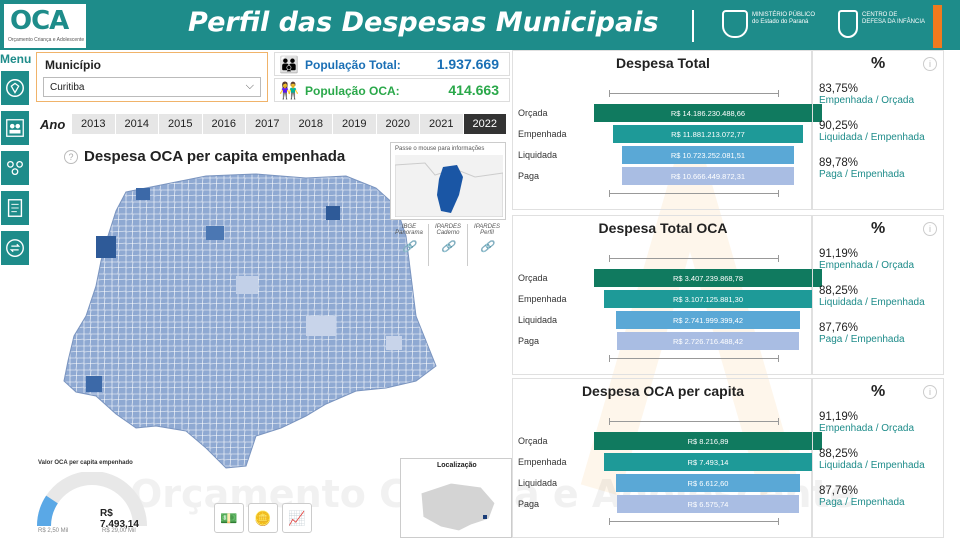 The height and width of the screenshot is (540, 960). I want to click on bar: R$ 7.493,14, so click(708, 462).